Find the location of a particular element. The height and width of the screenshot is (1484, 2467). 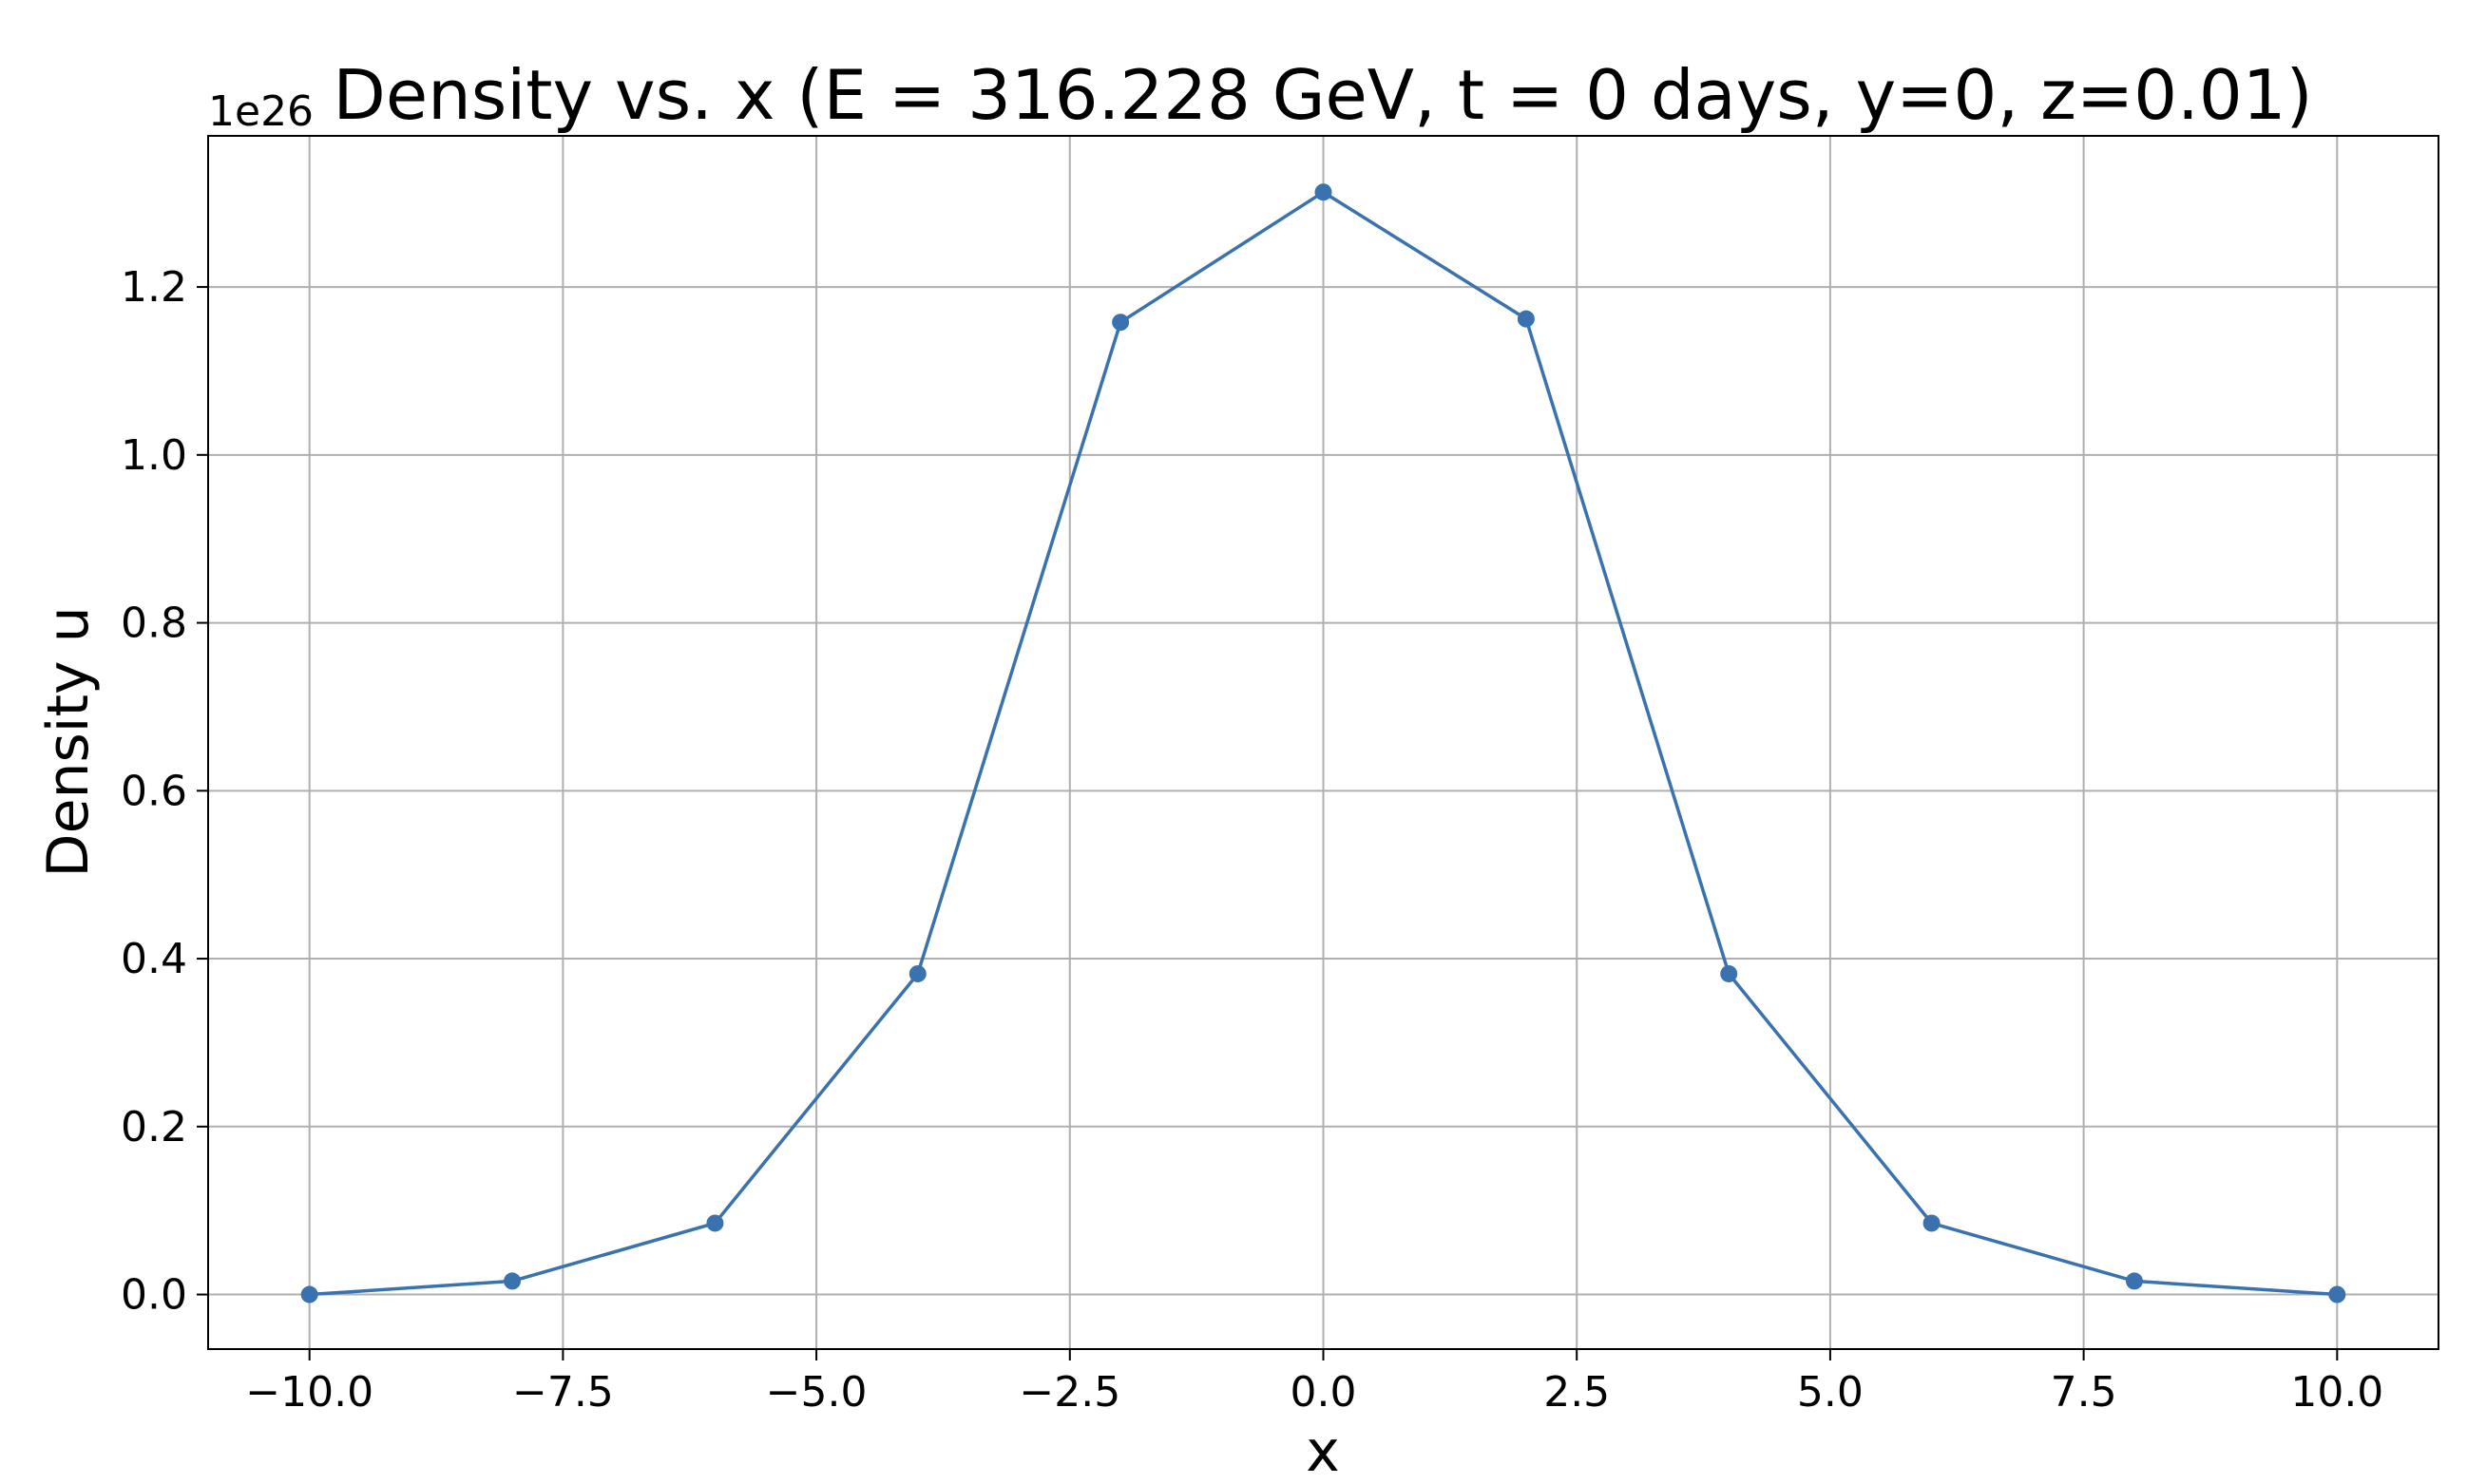

x-axis: −10.0 −7.5 −5.0 −2.5 0.0 2.5 5.0 7.5 10.0 is located at coordinates (1314, 1383).